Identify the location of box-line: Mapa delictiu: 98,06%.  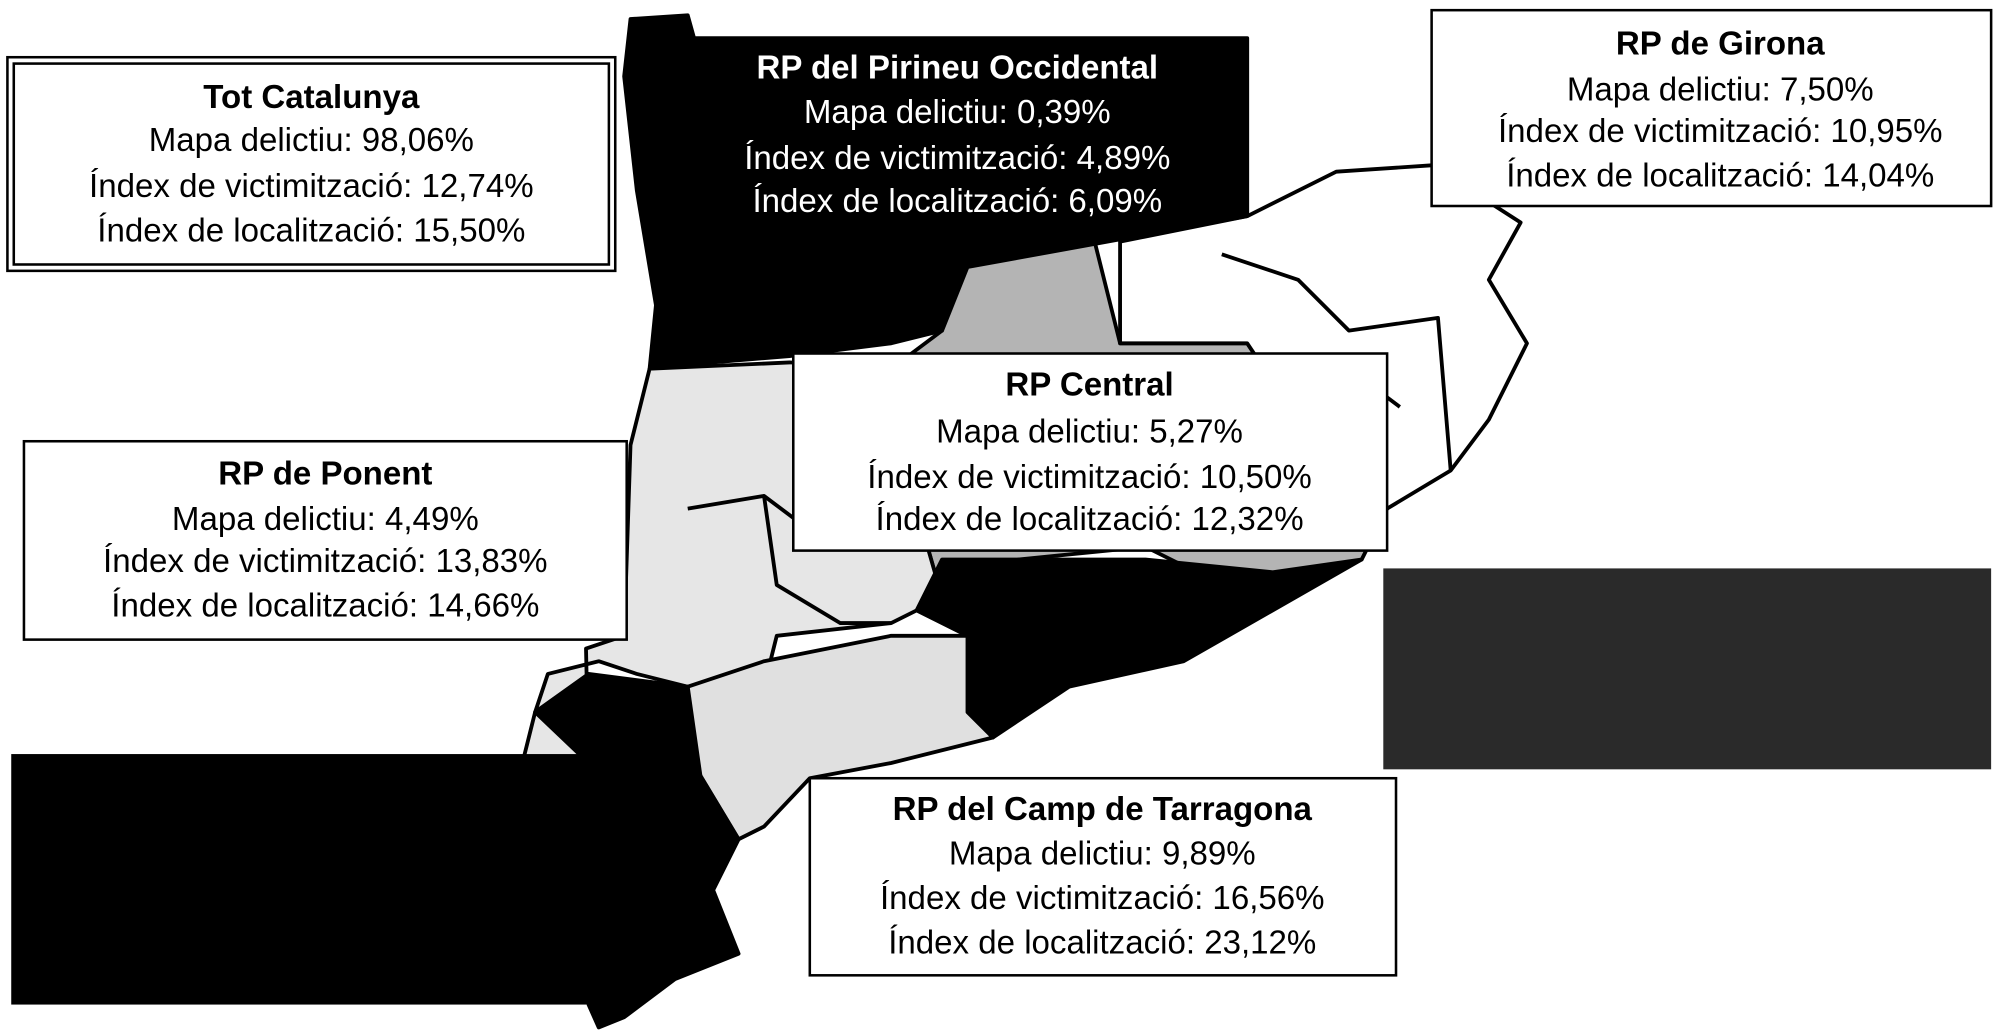
(311, 140).